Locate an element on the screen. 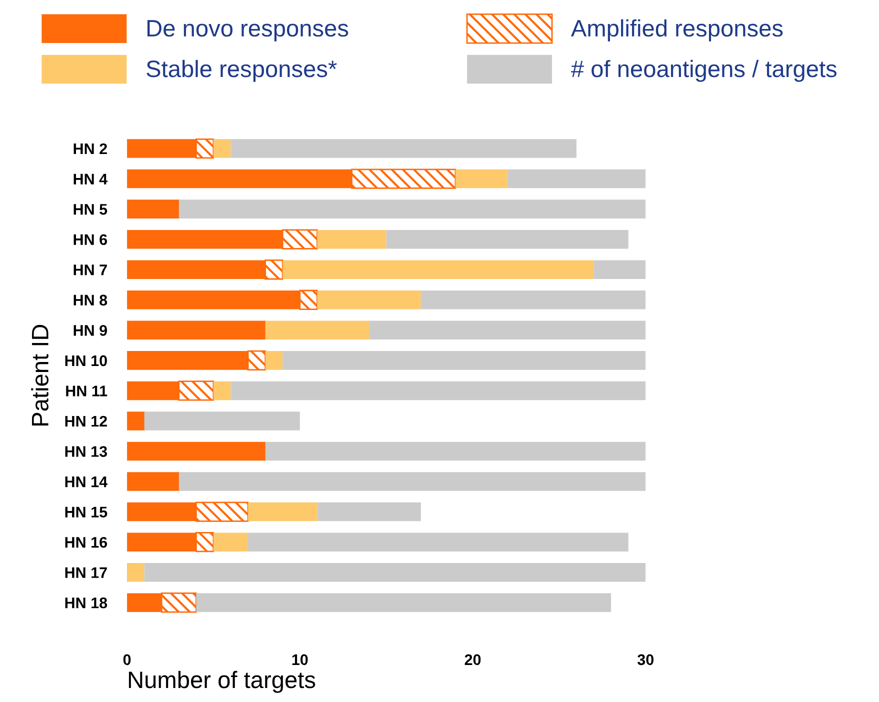  y-tick-label: HN 5 is located at coordinates (91, 209).